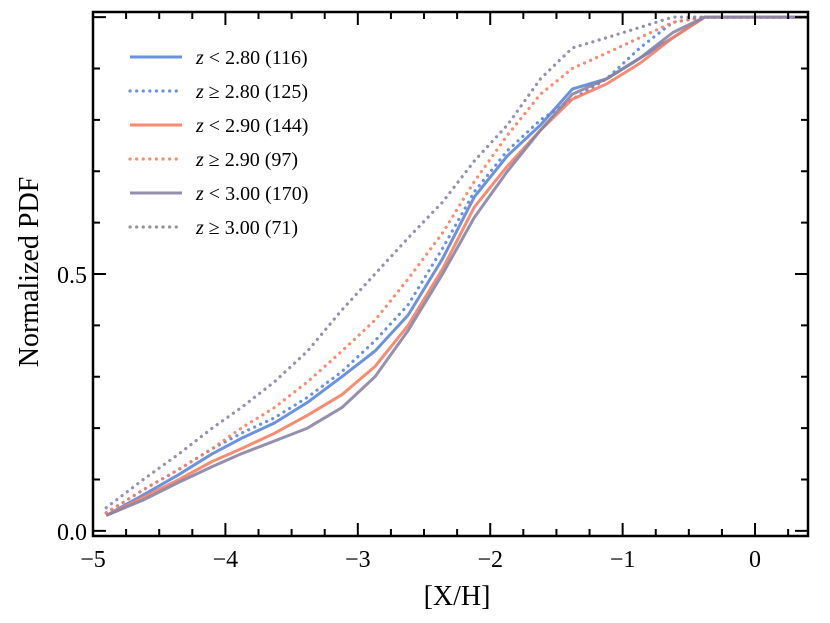  I want to click on y-axis-title: Normalized PDF, so click(29, 272).